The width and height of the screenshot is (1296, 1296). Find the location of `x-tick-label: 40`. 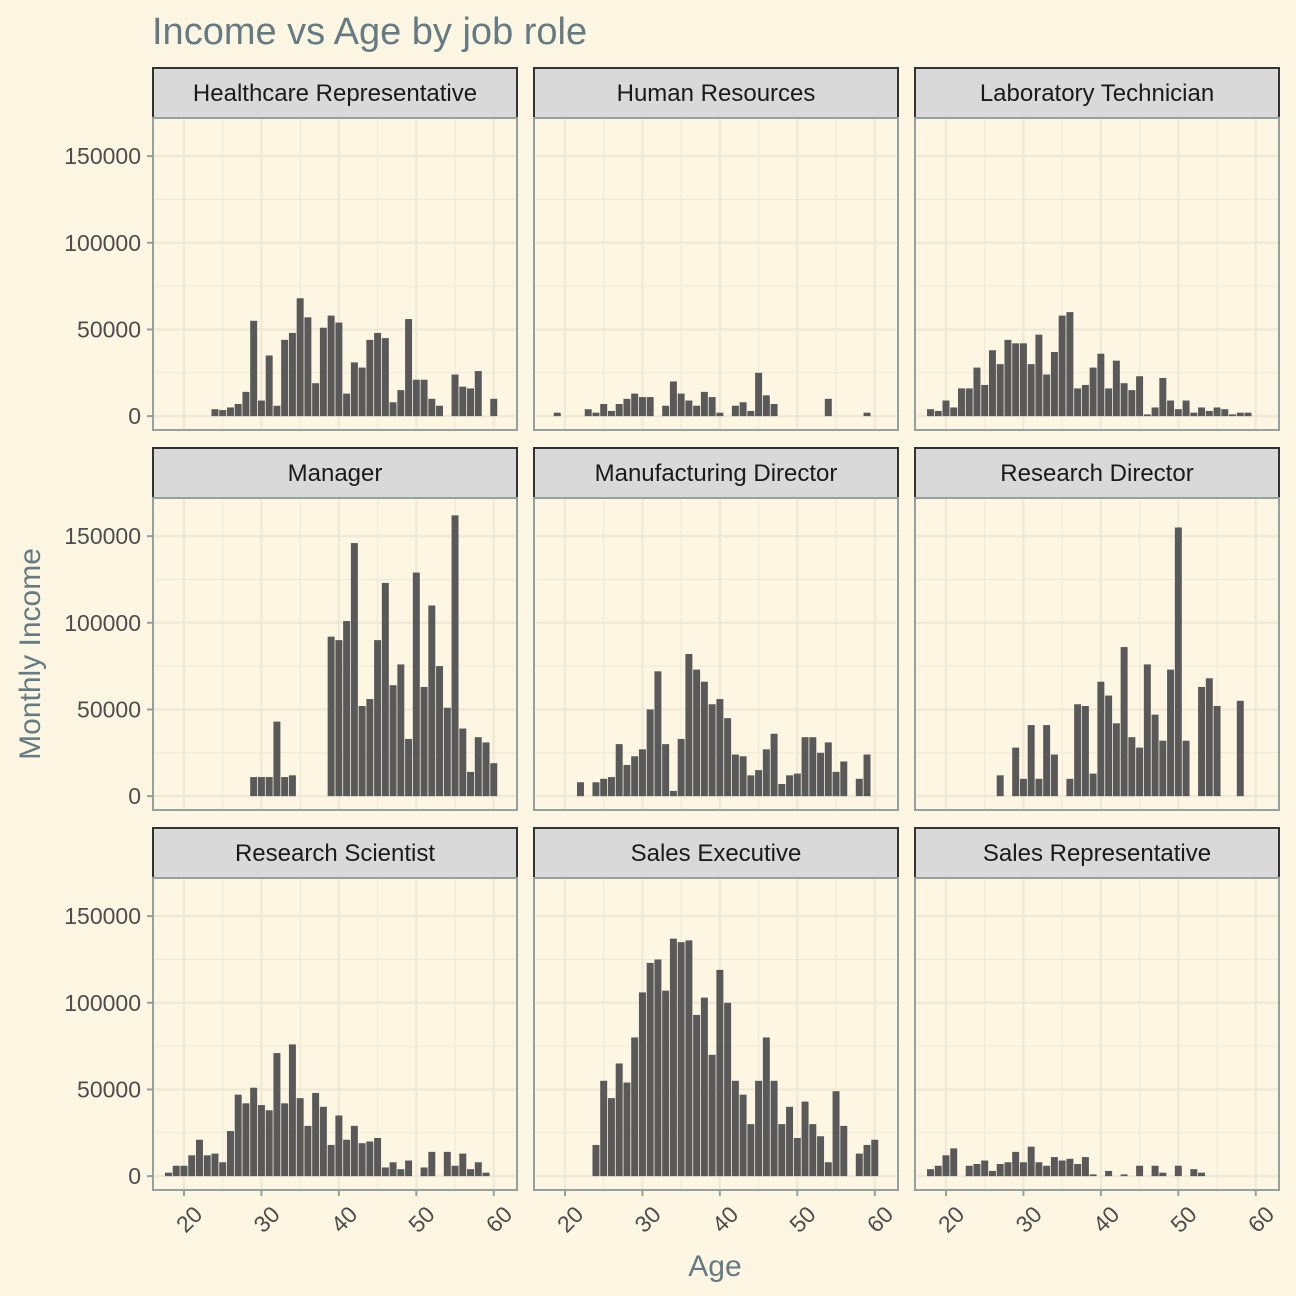

x-tick-label: 40 is located at coordinates (1106, 1219).